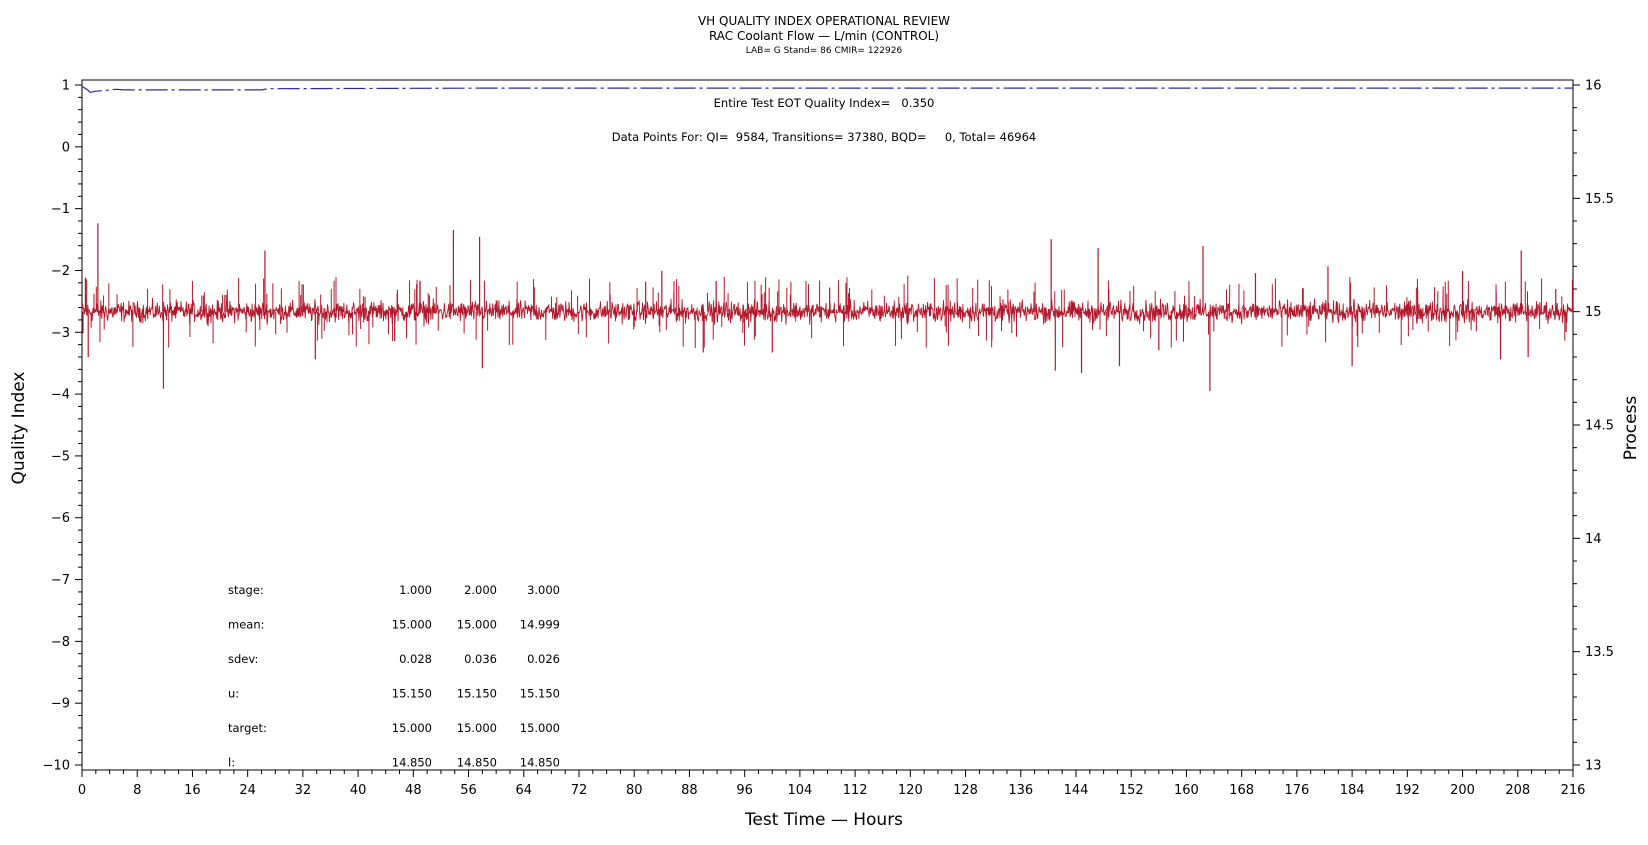  Describe the element at coordinates (60, 642) in the screenshot. I see `y-left-tick-label: −8` at that location.